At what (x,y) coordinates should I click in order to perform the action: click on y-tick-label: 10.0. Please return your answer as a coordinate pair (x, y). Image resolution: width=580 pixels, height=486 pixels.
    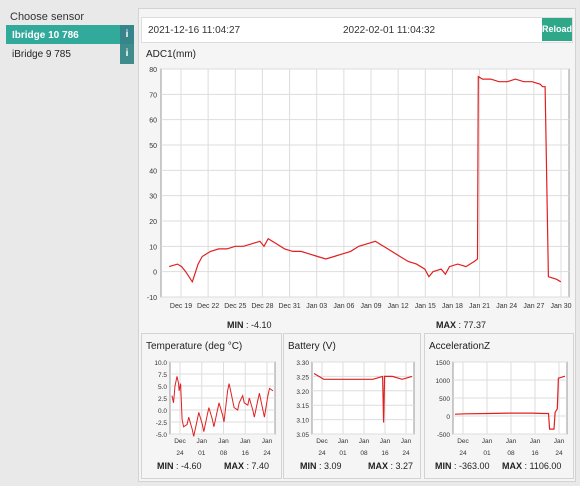
    Looking at the image, I should click on (160, 363).